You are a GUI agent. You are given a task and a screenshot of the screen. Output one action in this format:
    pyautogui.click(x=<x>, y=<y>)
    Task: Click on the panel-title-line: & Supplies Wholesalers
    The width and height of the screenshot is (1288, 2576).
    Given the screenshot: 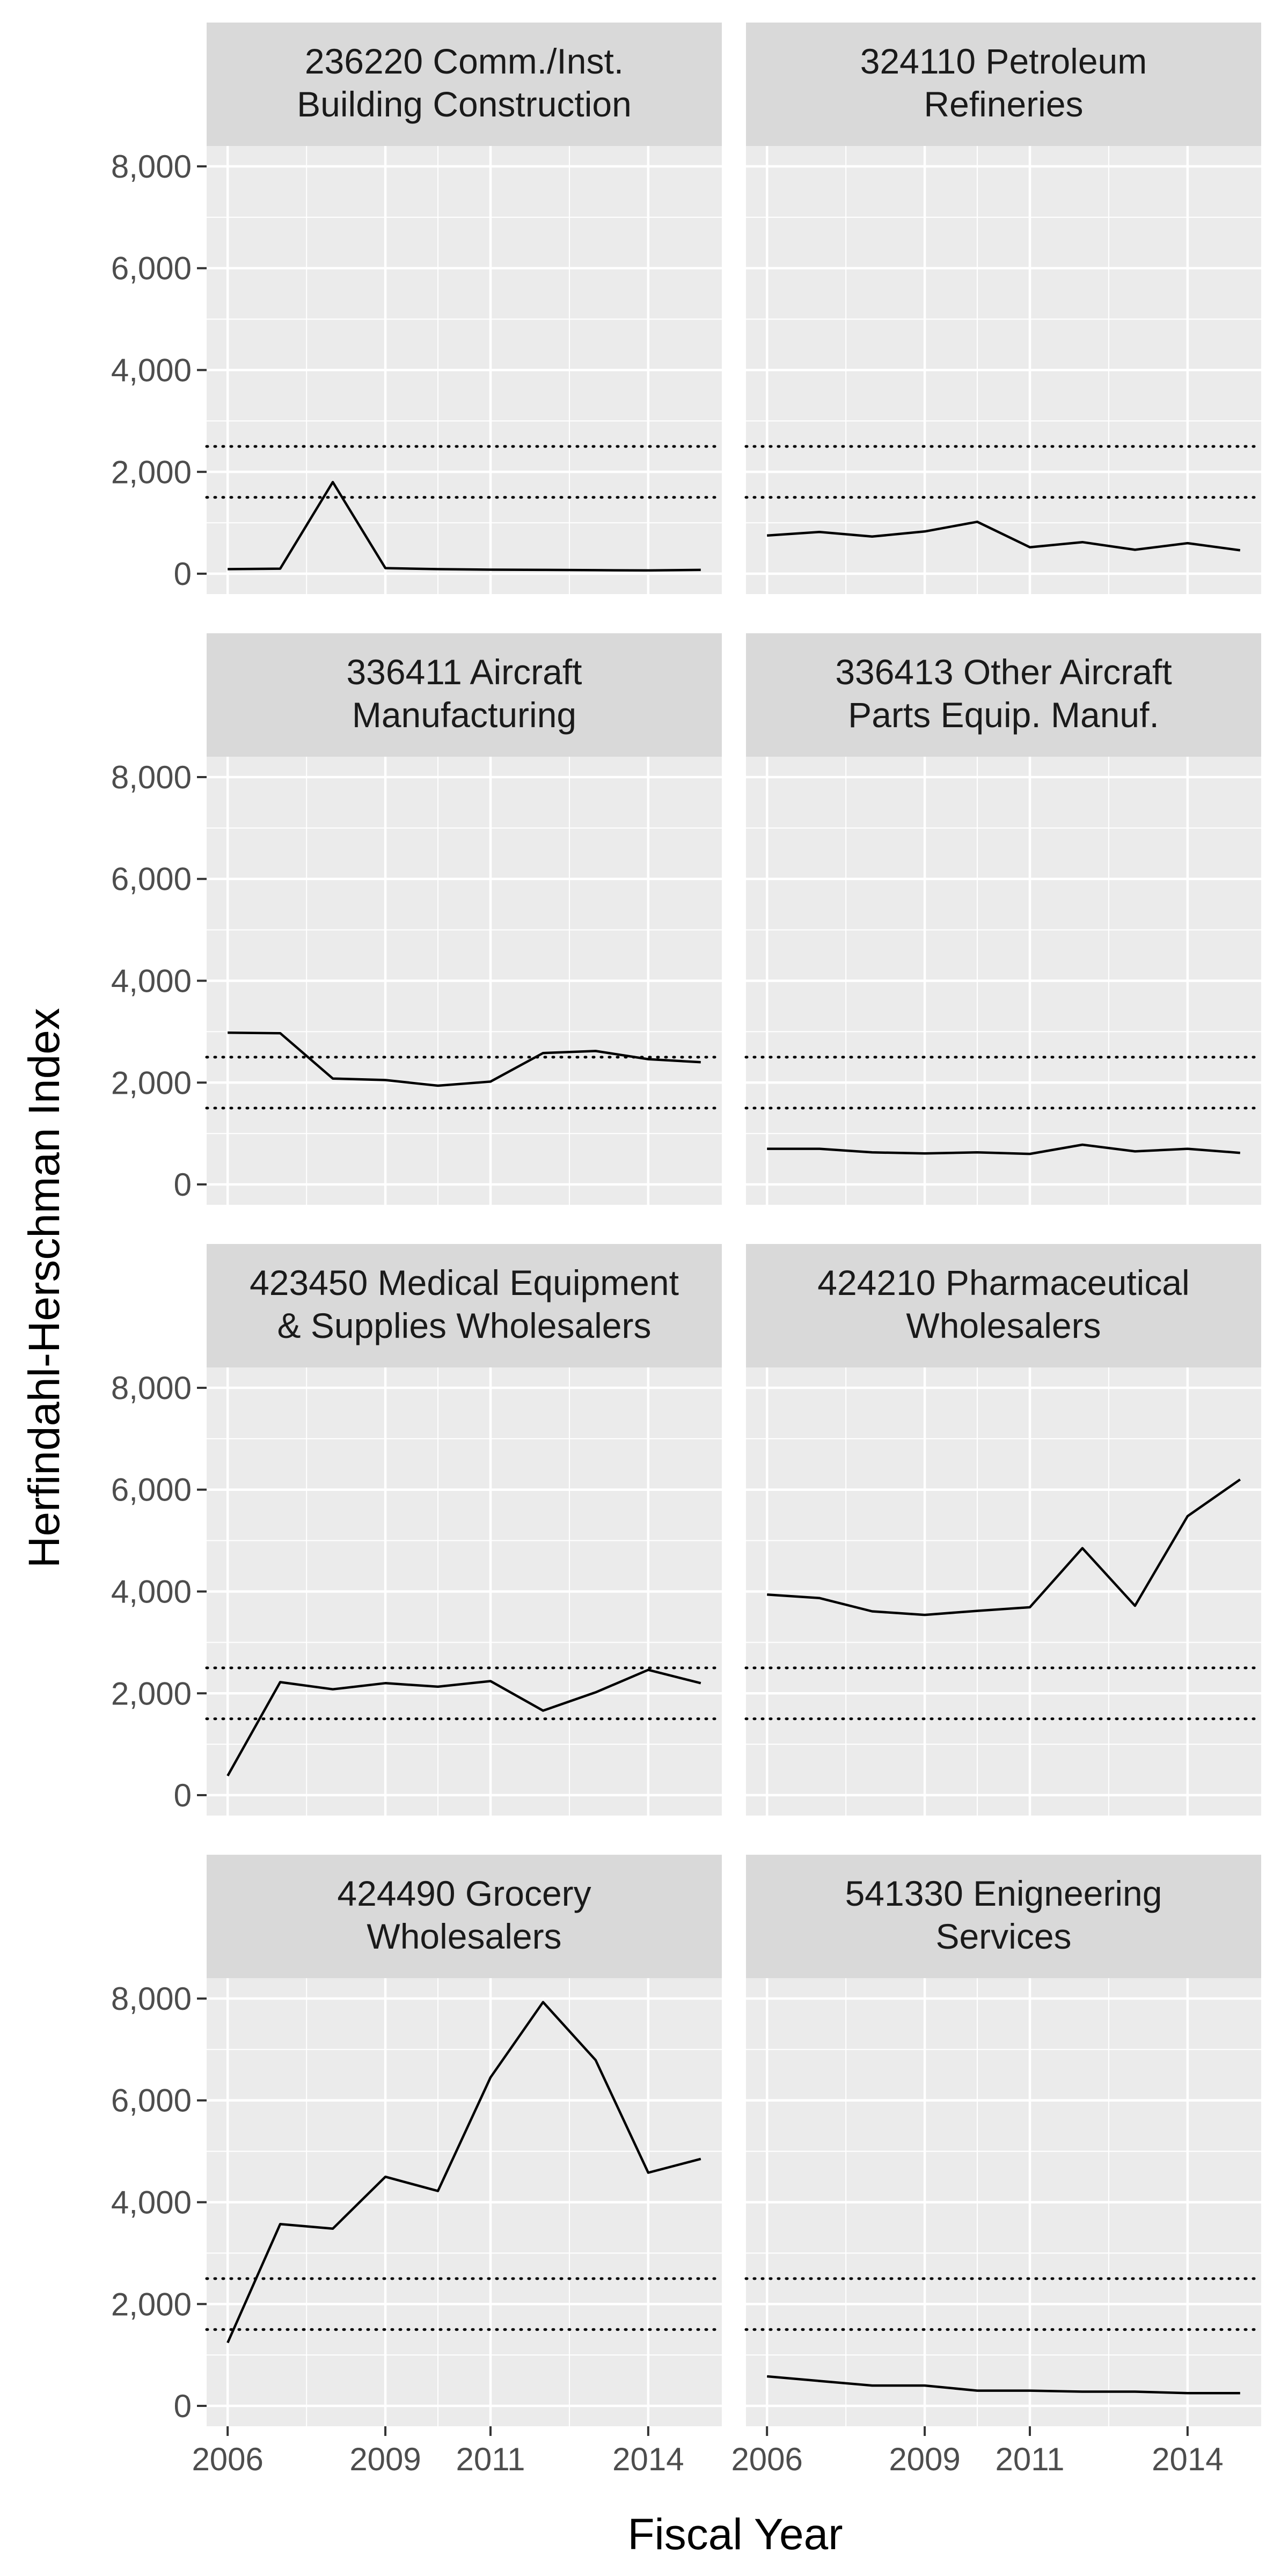 What is the action you would take?
    pyautogui.click(x=464, y=1325)
    